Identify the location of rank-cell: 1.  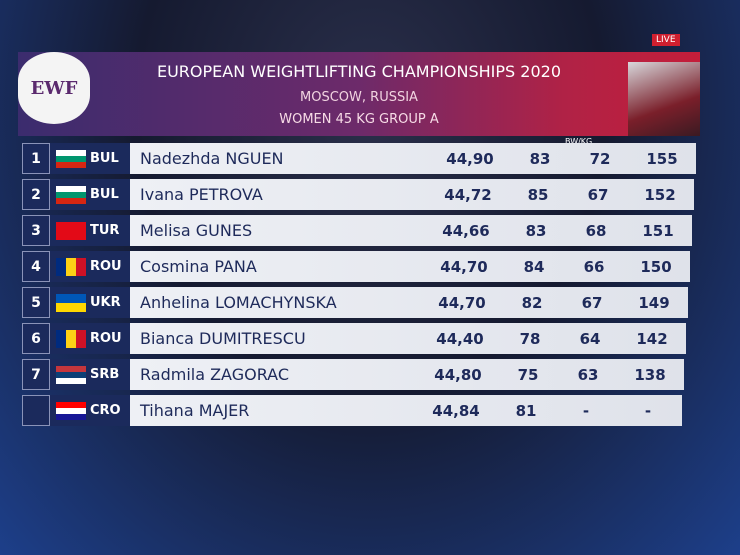
(36, 158).